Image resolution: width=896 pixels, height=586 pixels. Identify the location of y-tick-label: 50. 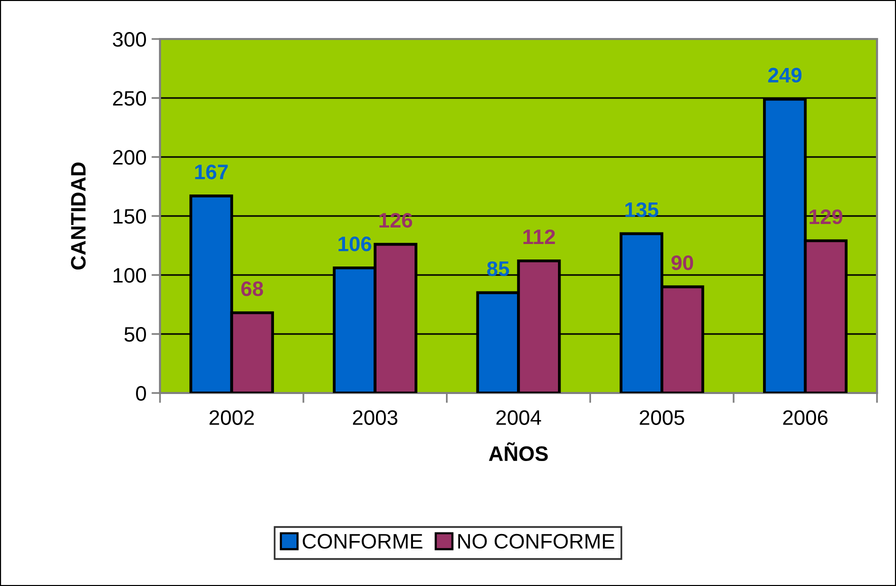
(135, 334).